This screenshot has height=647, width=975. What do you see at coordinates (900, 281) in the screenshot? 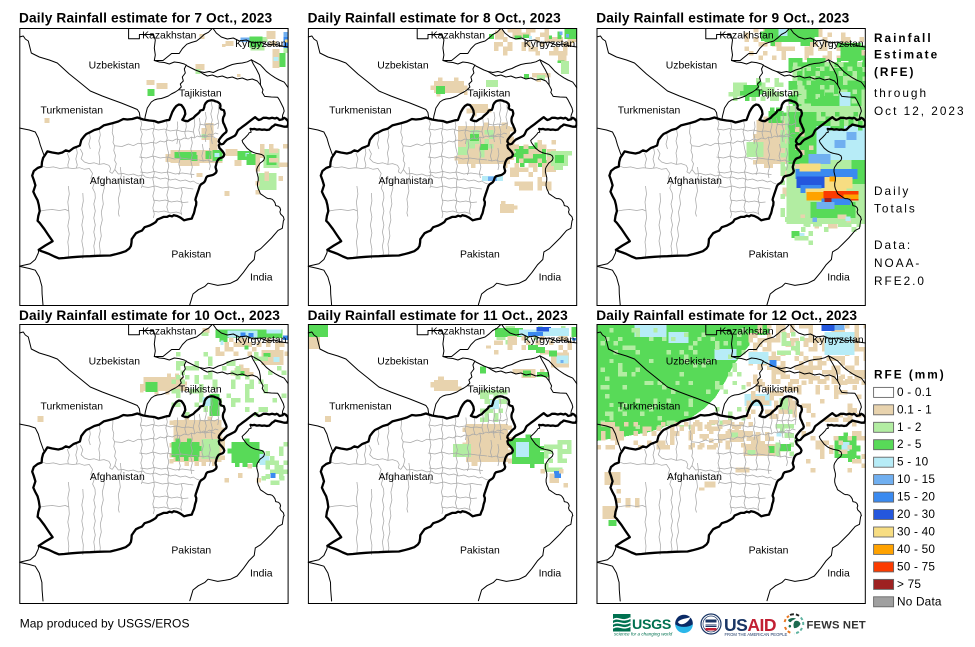
I see `svg-text: RFE2.0` at bounding box center [900, 281].